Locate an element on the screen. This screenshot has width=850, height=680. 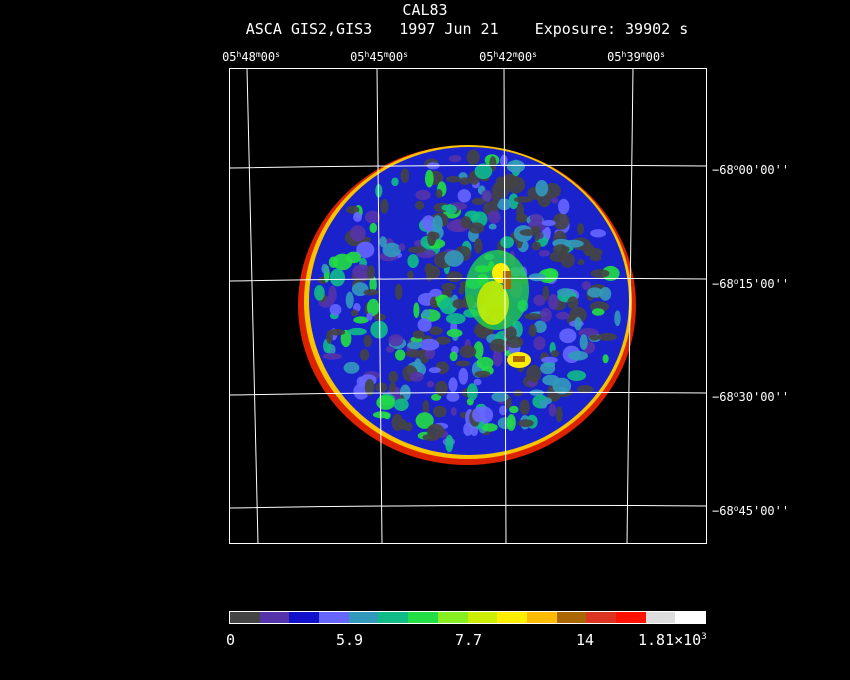
ra-label-3: 05h42m00s is located at coordinates (508, 57).